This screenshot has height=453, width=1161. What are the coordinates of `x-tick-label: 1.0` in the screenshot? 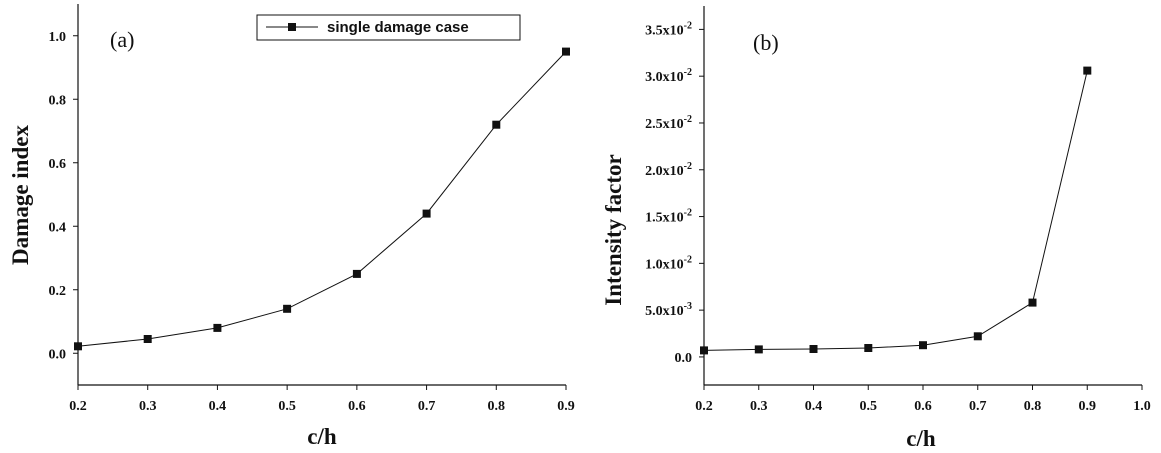 It's located at (1142, 406).